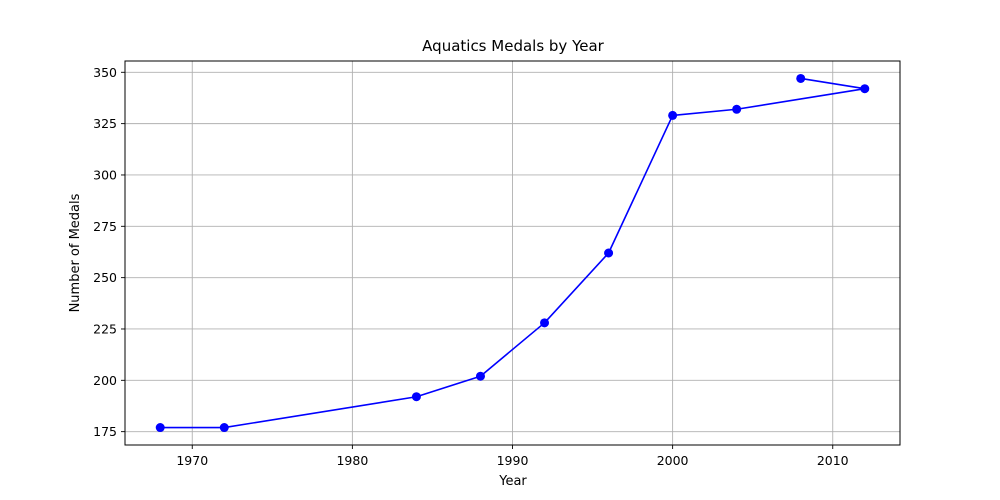  I want to click on y-tick-label: 200, so click(105, 380).